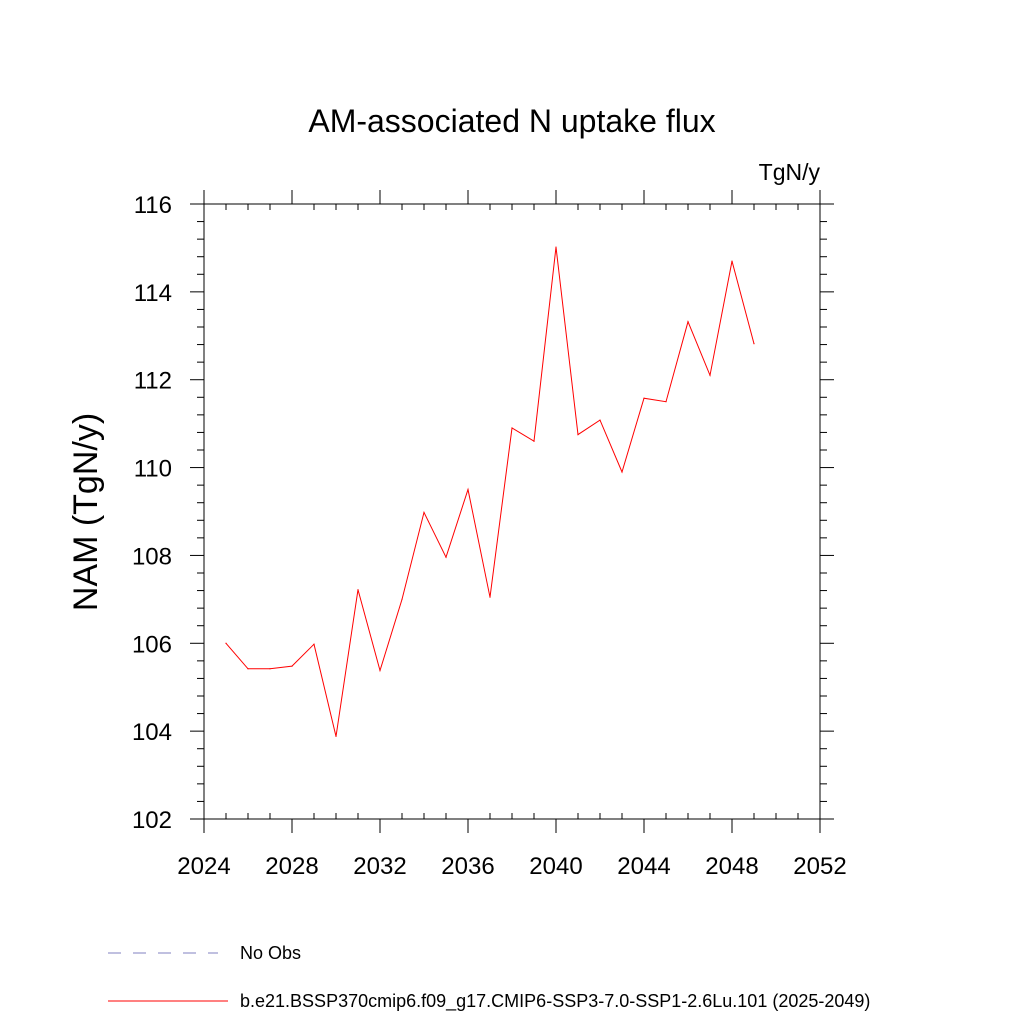 The height and width of the screenshot is (1024, 1024). I want to click on x-tick-label: 2044, so click(643, 866).